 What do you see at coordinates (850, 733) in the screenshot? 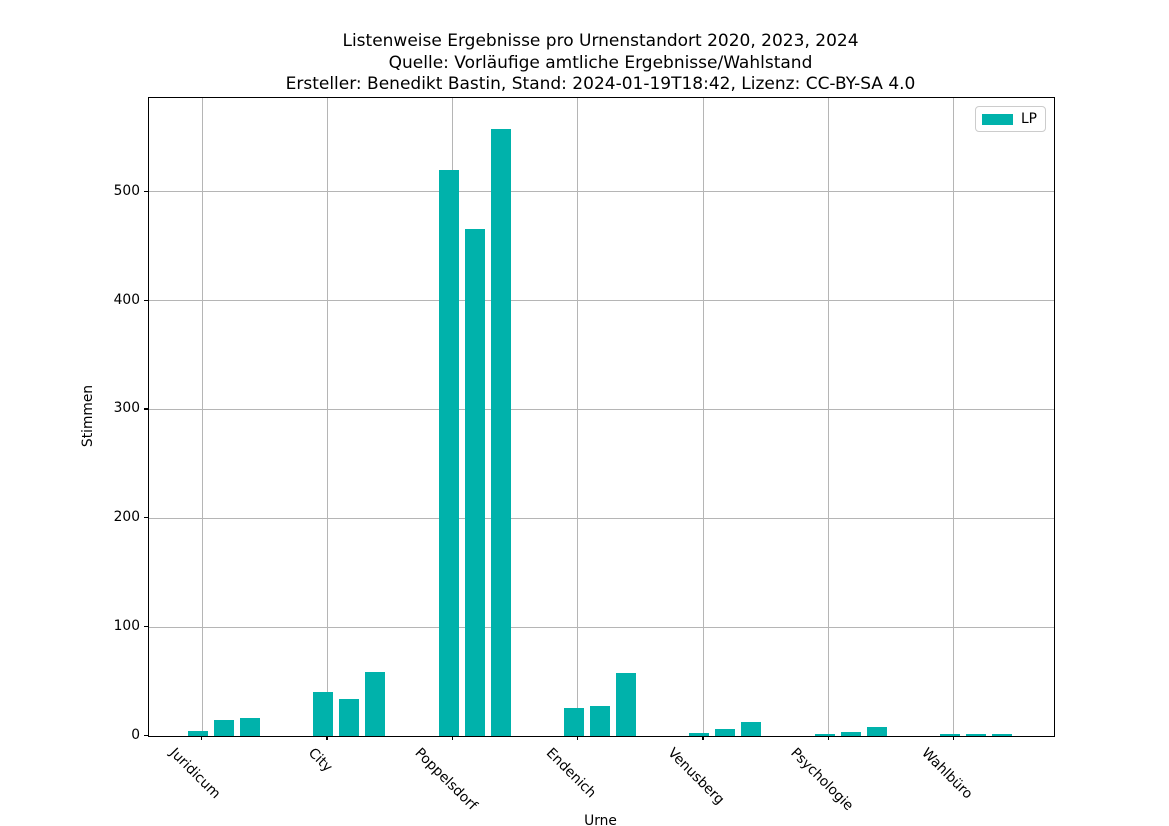
I see `bar-Psychologie-2023` at bounding box center [850, 733].